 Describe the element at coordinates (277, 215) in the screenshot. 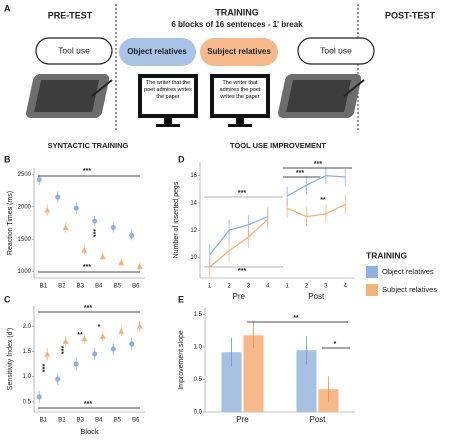

I see `line` at that location.